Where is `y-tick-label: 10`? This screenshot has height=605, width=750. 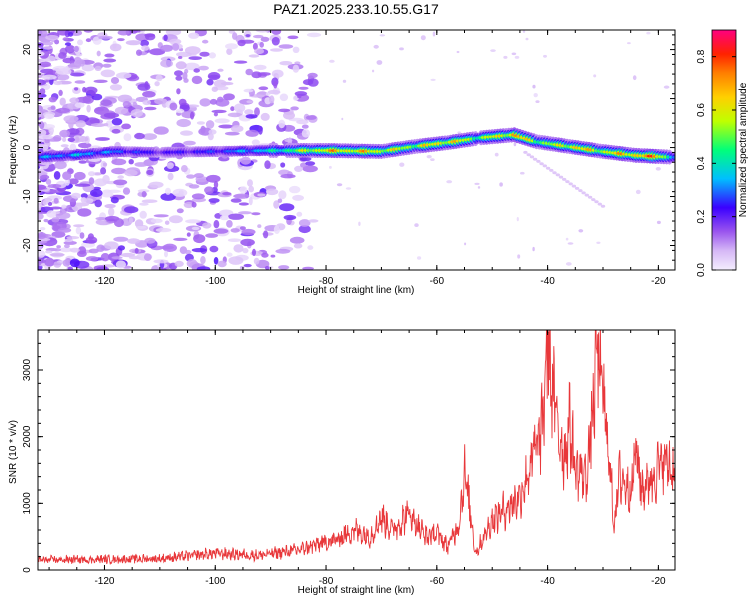 y-tick-label: 10 is located at coordinates (27, 99).